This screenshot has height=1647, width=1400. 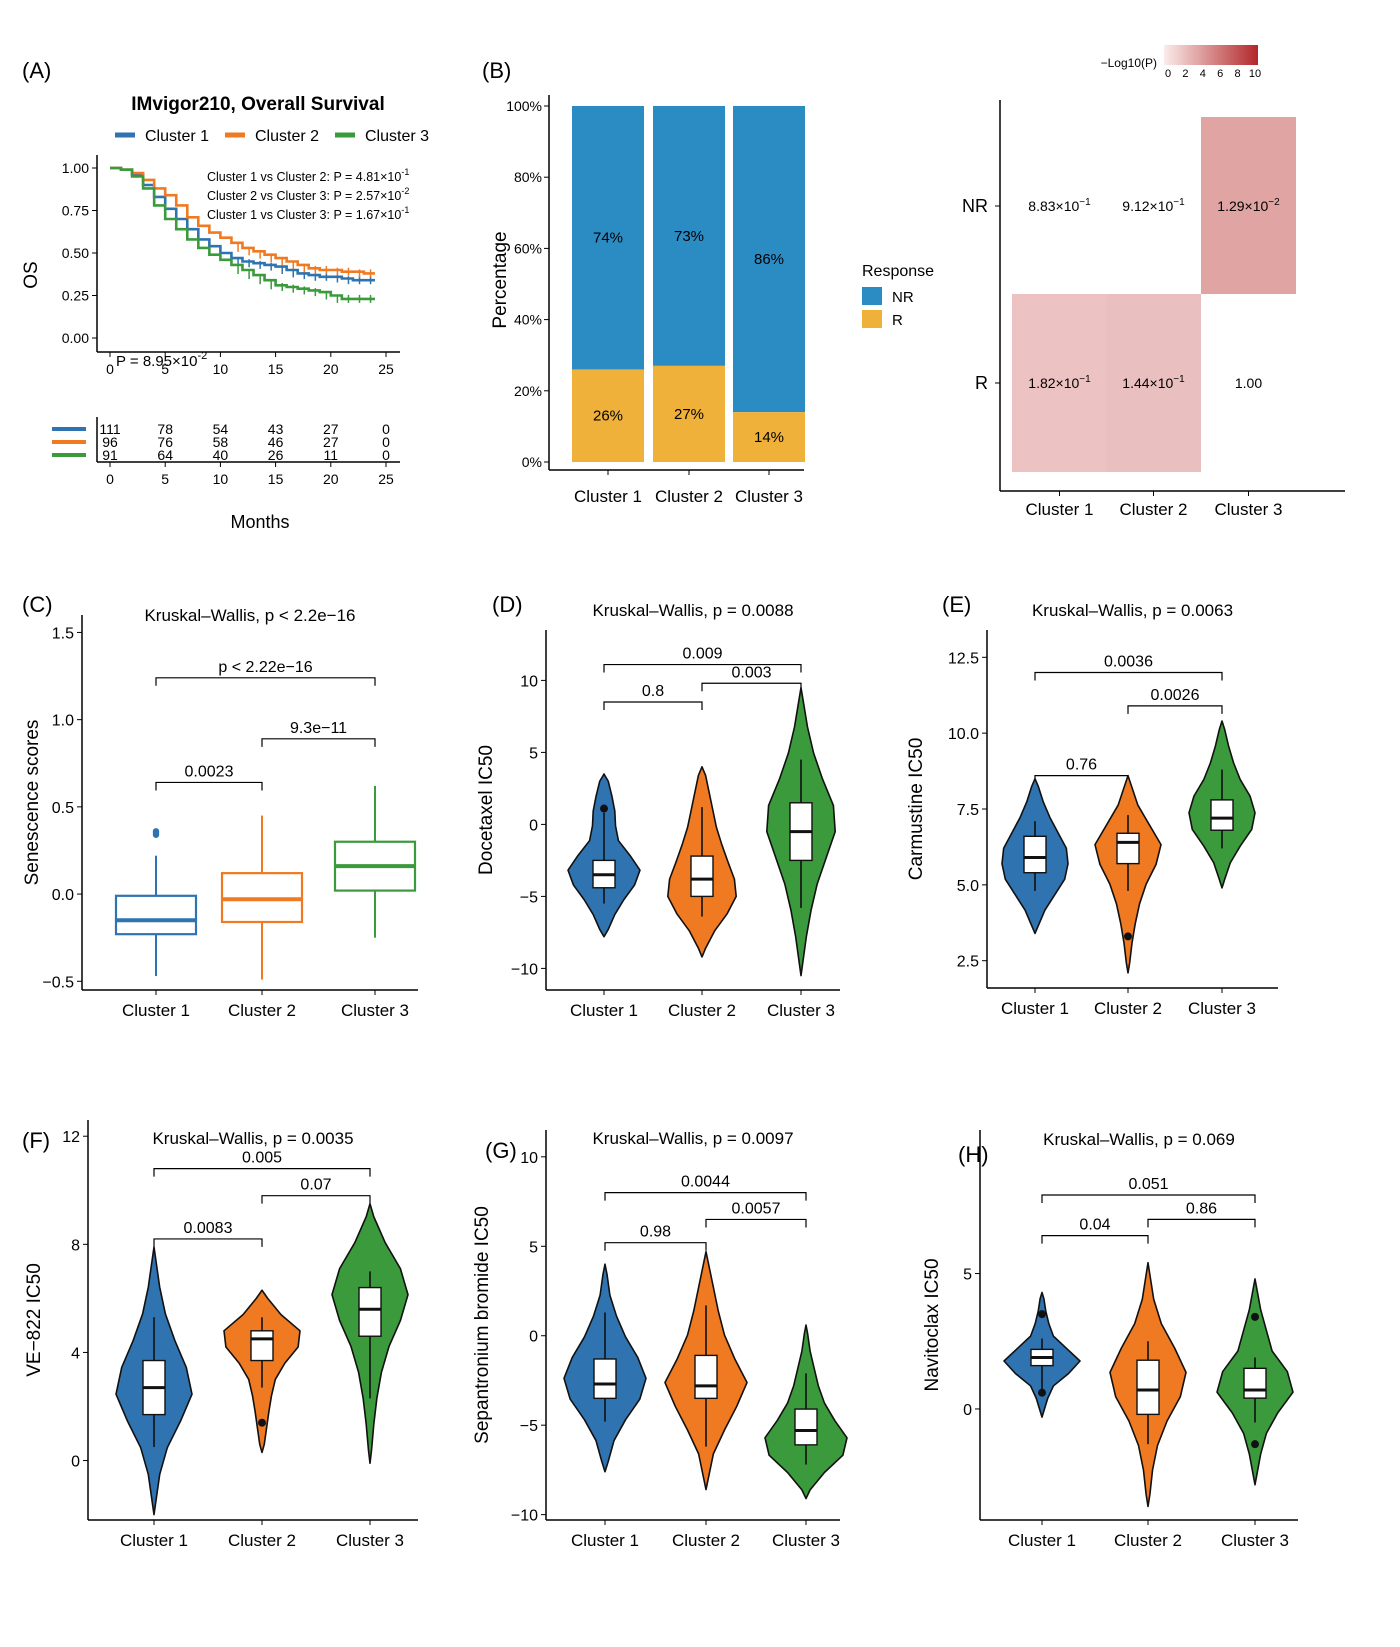 What do you see at coordinates (608, 238) in the screenshot?
I see `bar-nr-label: 74%` at bounding box center [608, 238].